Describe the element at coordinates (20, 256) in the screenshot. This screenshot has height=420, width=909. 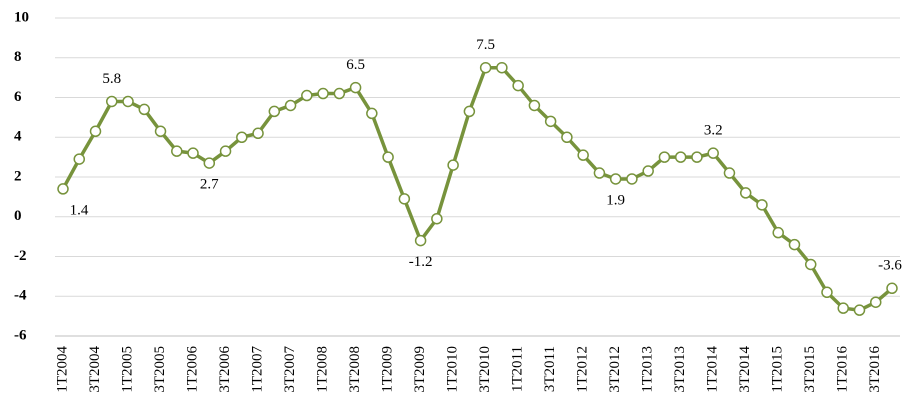
I see `y-tick-label: -2` at that location.